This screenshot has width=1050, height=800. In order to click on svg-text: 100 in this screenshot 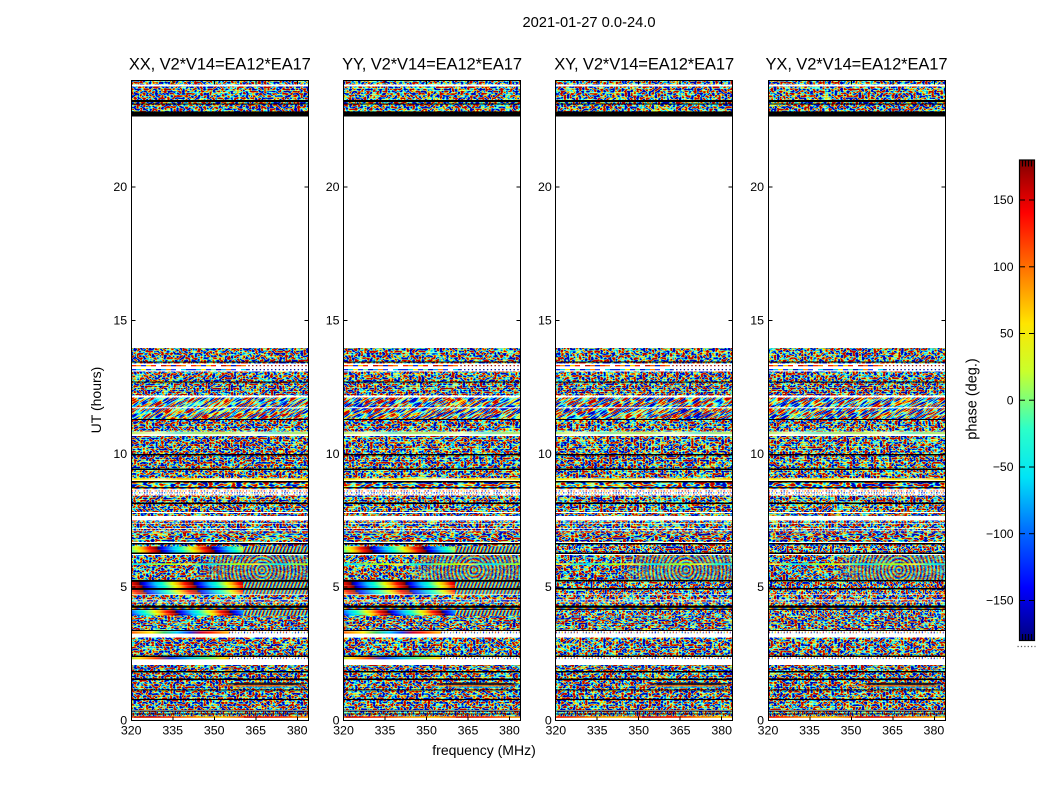, I will do `click(1003, 267)`.